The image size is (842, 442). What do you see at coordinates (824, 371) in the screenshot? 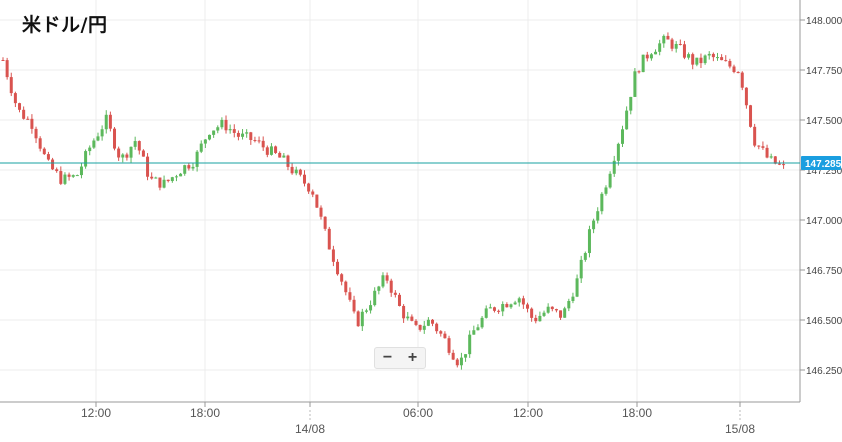
I see `y-tick-label: 146.250` at bounding box center [824, 371].